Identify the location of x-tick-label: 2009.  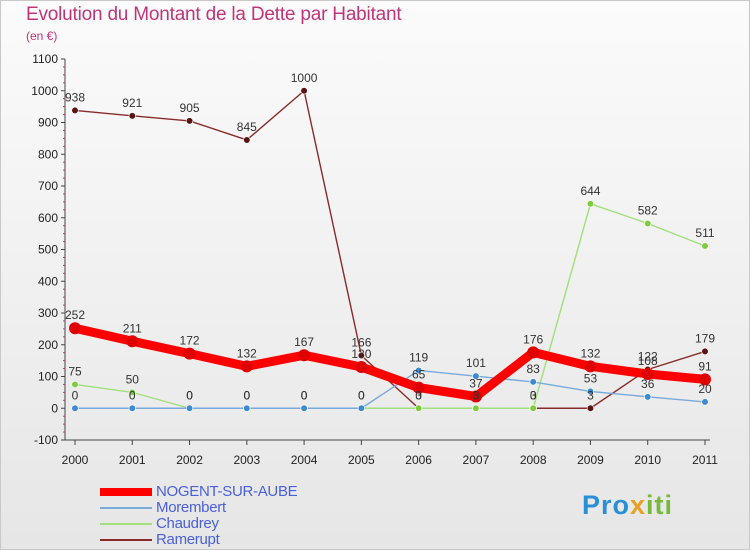
(590, 460).